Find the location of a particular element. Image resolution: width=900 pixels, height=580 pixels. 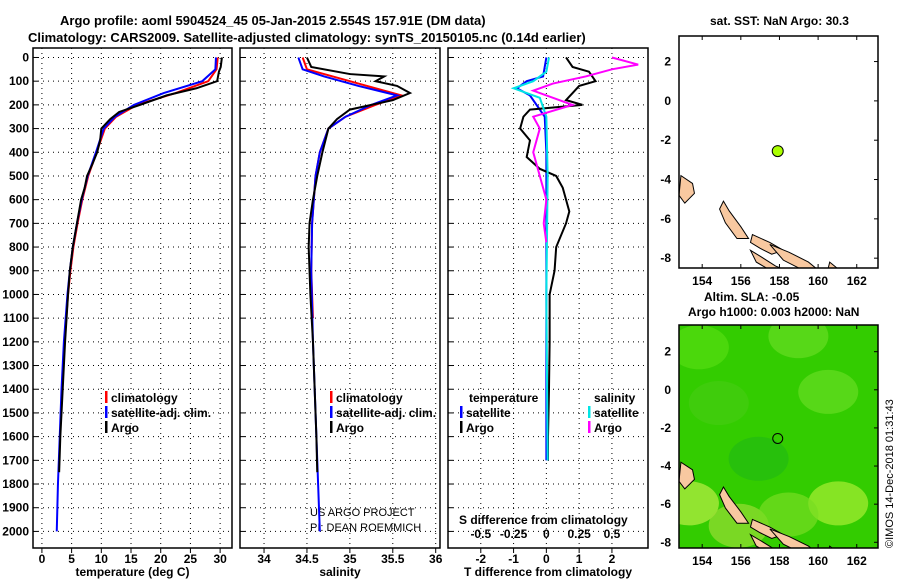

map-area is located at coordinates (778, 436).